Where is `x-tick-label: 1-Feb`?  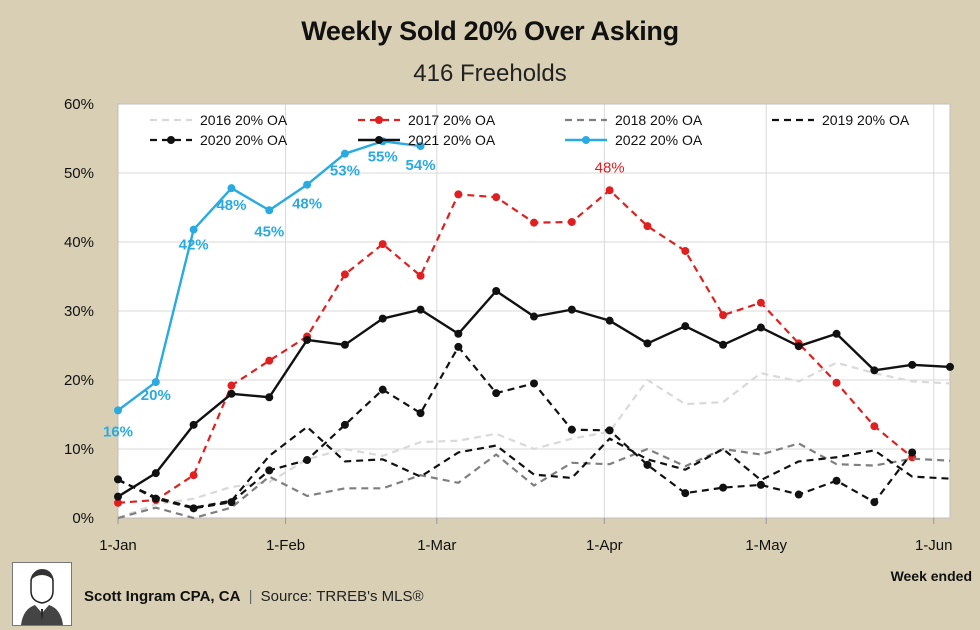 x-tick-label: 1-Feb is located at coordinates (285, 545).